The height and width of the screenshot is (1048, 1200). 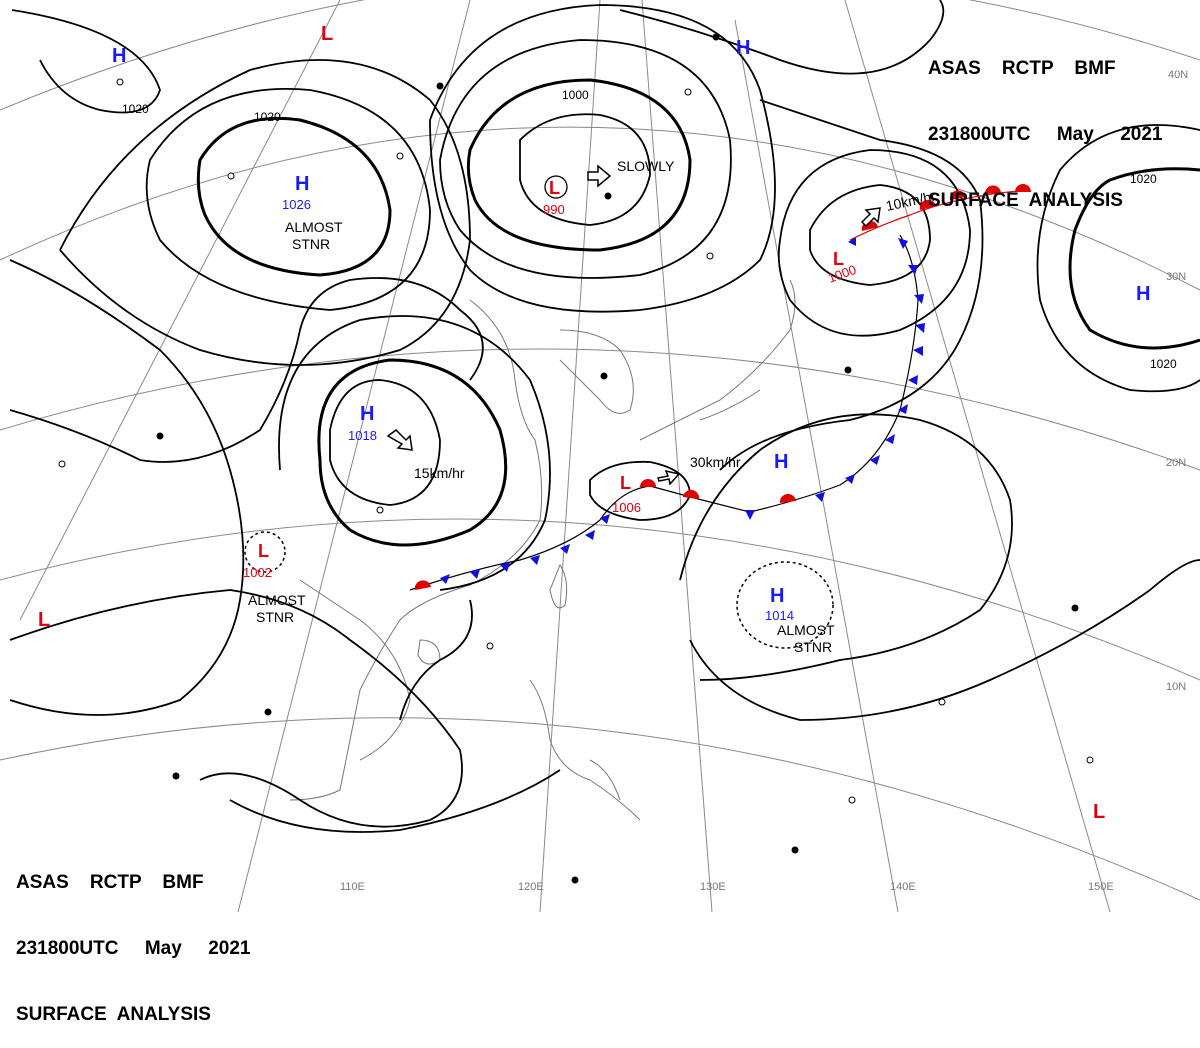 I want to click on annotation-stnr-1002-line1: ALMOST, so click(x=277, y=600).